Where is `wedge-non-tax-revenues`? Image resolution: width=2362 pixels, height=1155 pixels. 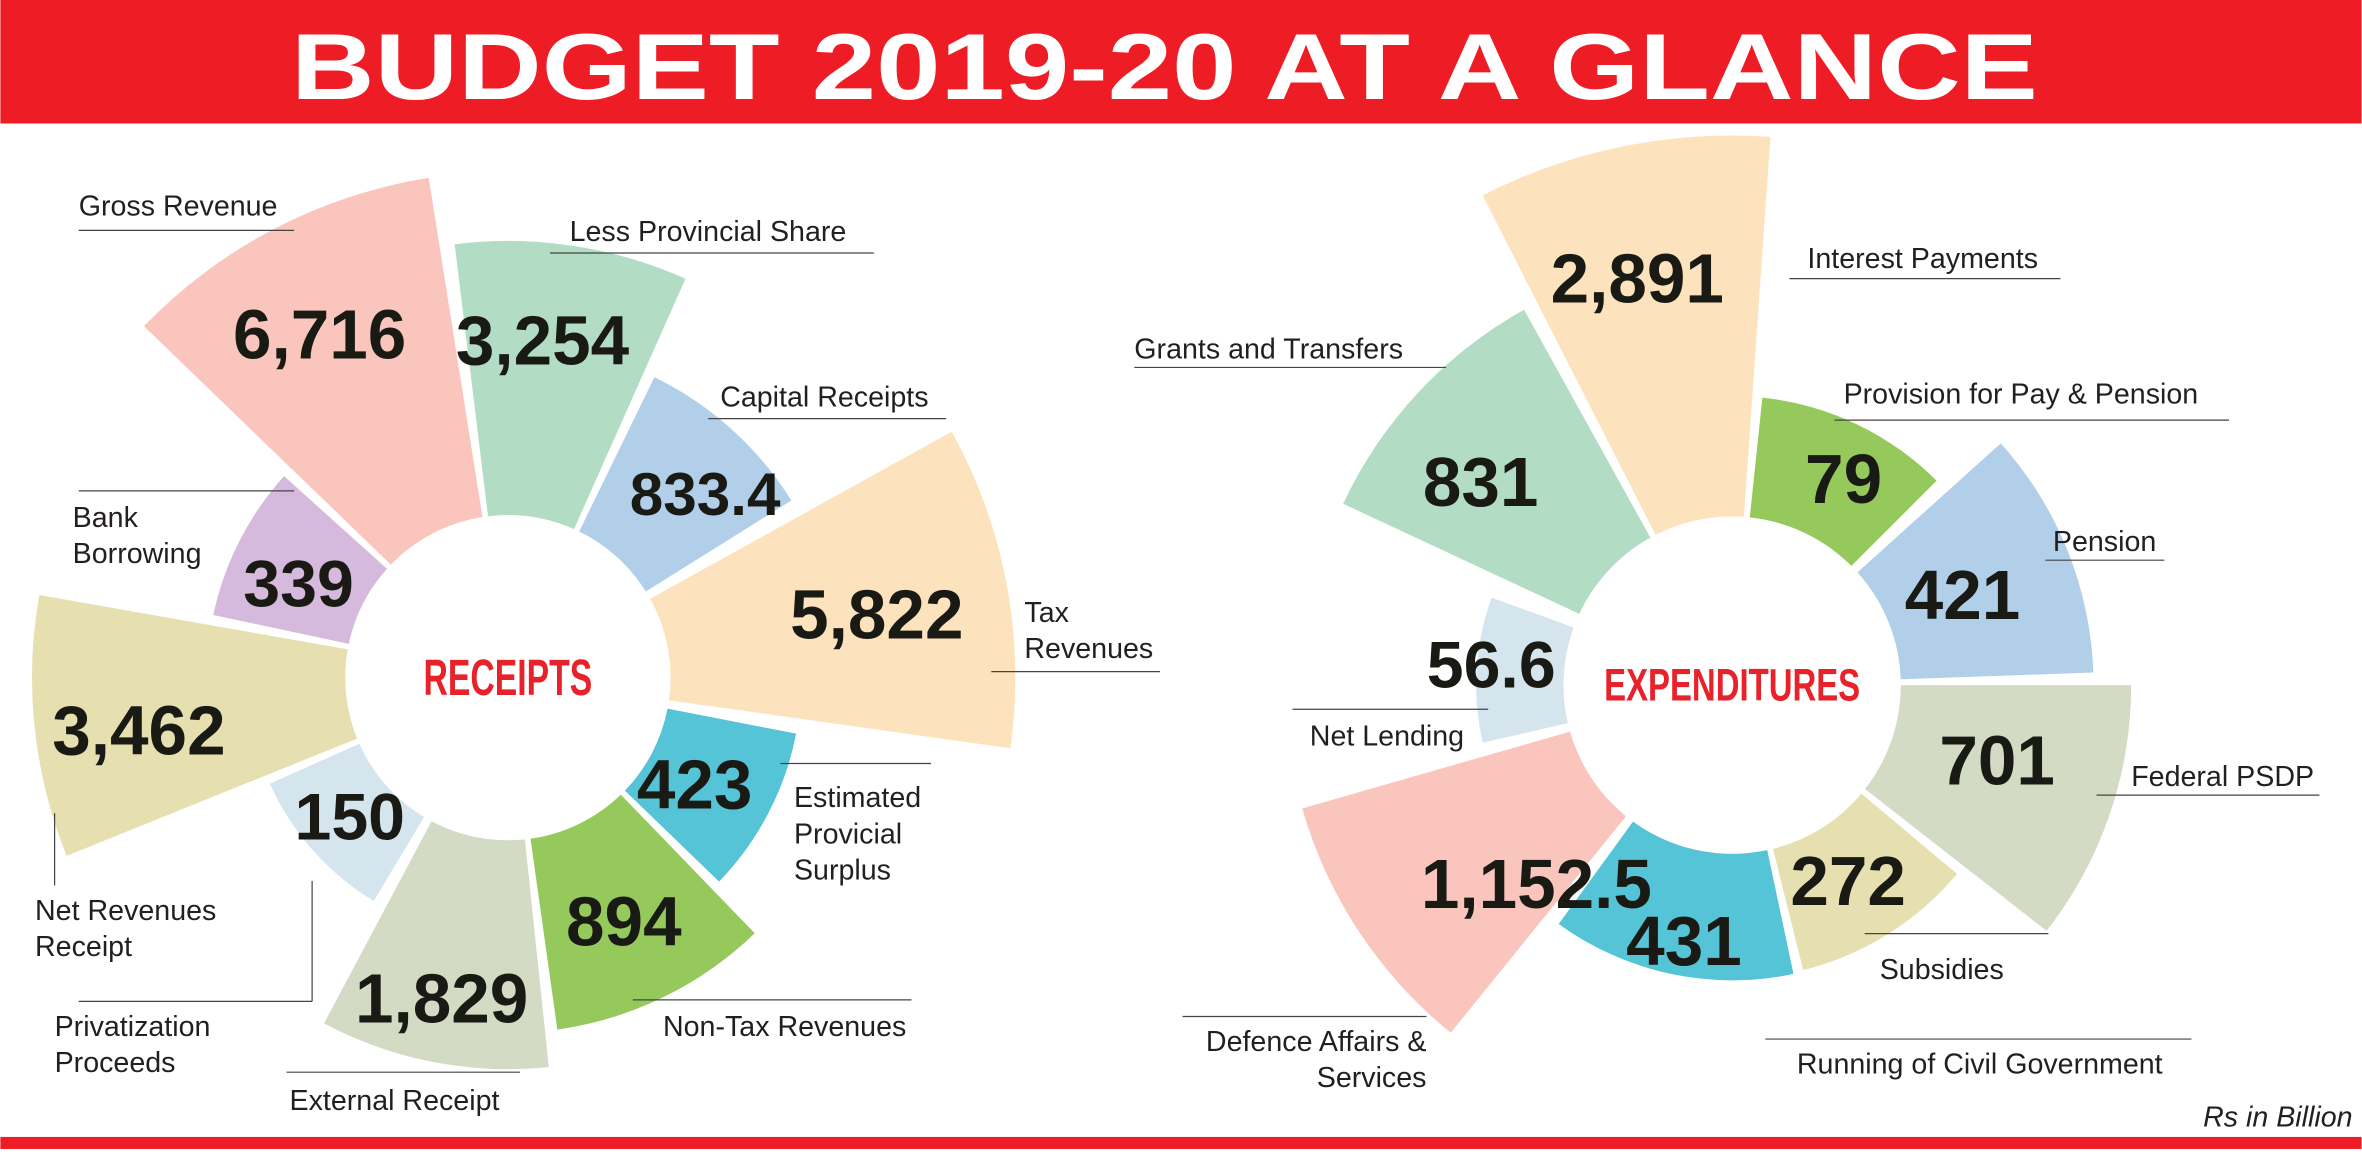 wedge-non-tax-revenues is located at coordinates (642, 912).